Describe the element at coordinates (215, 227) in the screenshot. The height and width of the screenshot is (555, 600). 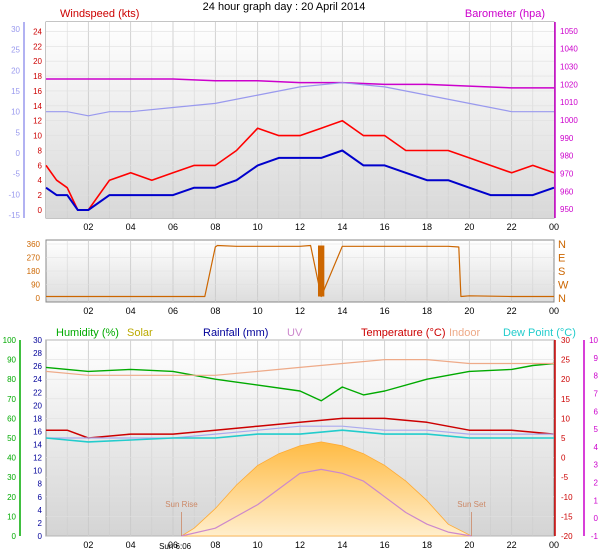
I see `wind-x-tick-08: 08` at that location.